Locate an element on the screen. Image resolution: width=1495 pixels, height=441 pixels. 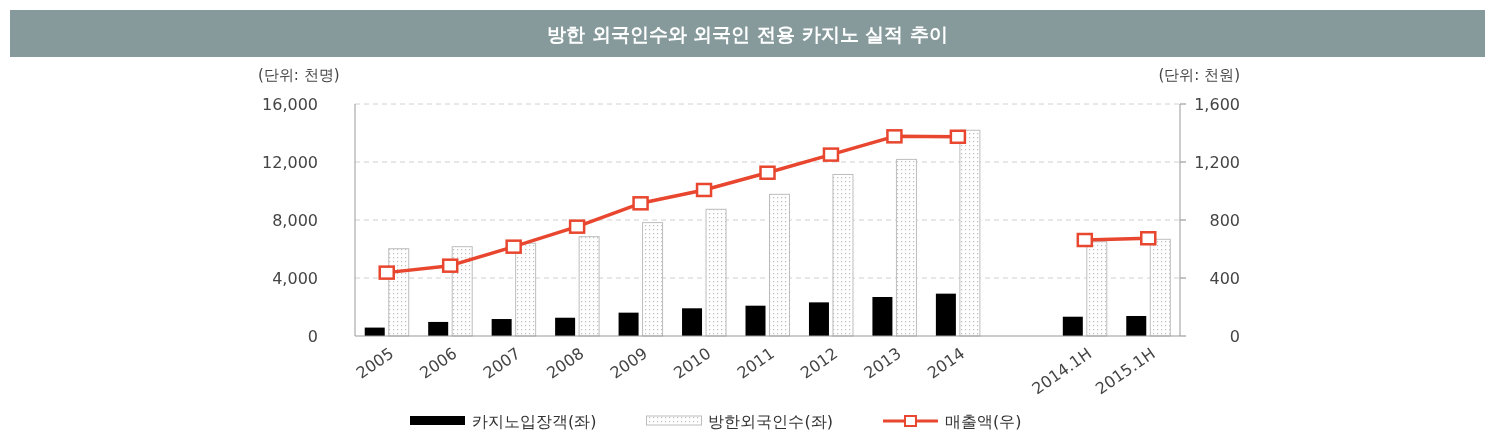
legend-label: 카지노입장객(좌) is located at coordinates (534, 421).